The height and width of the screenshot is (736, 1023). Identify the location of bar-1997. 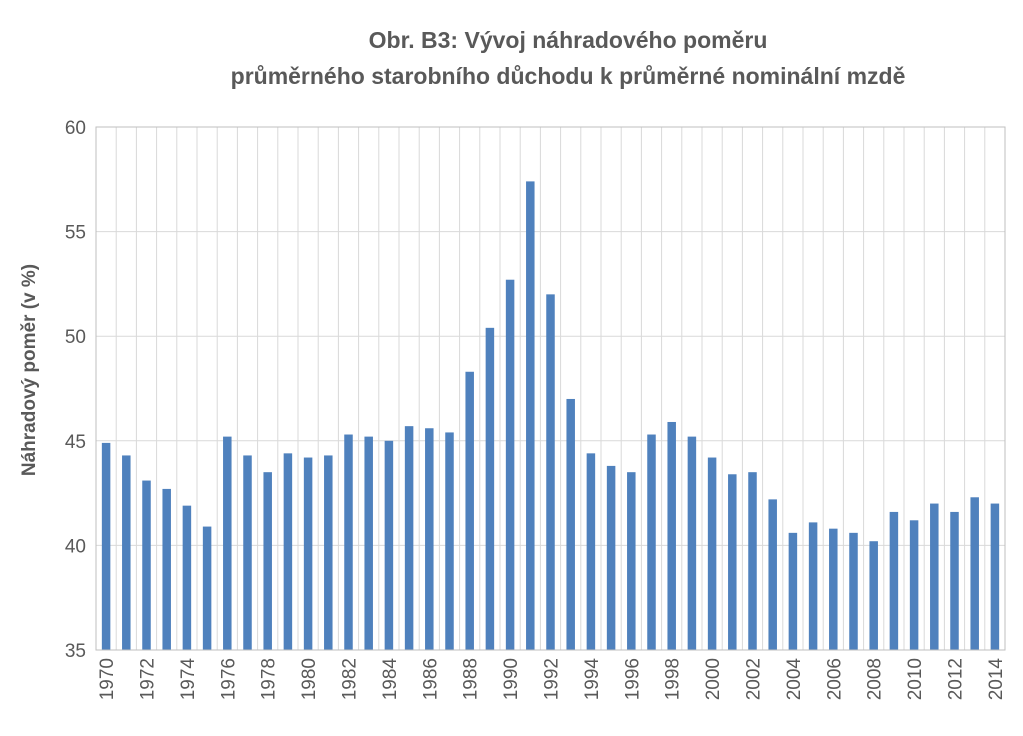
(651, 542).